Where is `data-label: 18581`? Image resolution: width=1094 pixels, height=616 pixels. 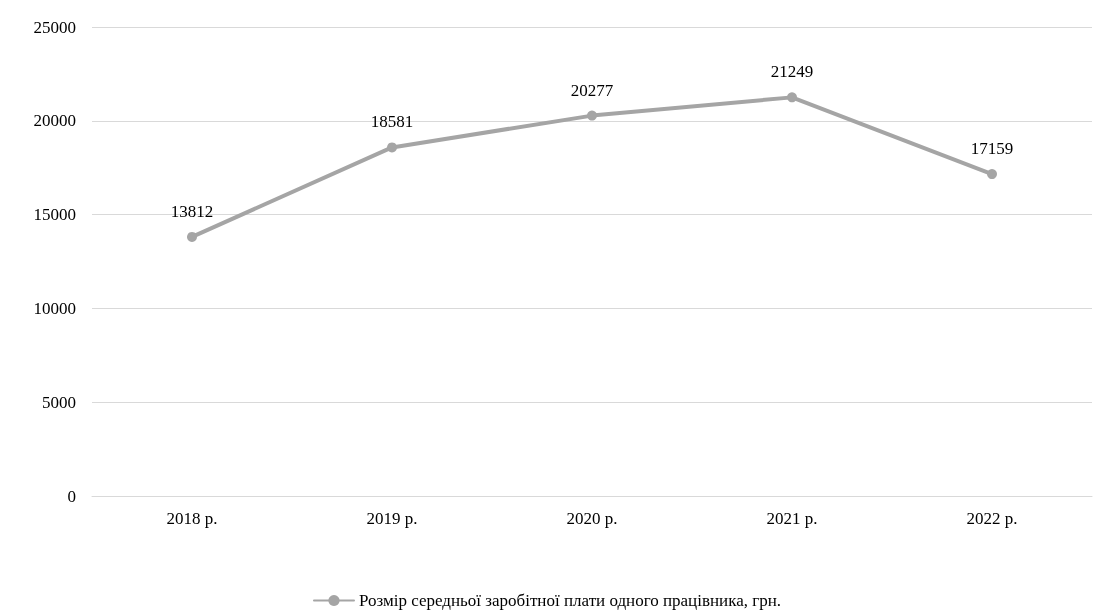 data-label: 18581 is located at coordinates (392, 122).